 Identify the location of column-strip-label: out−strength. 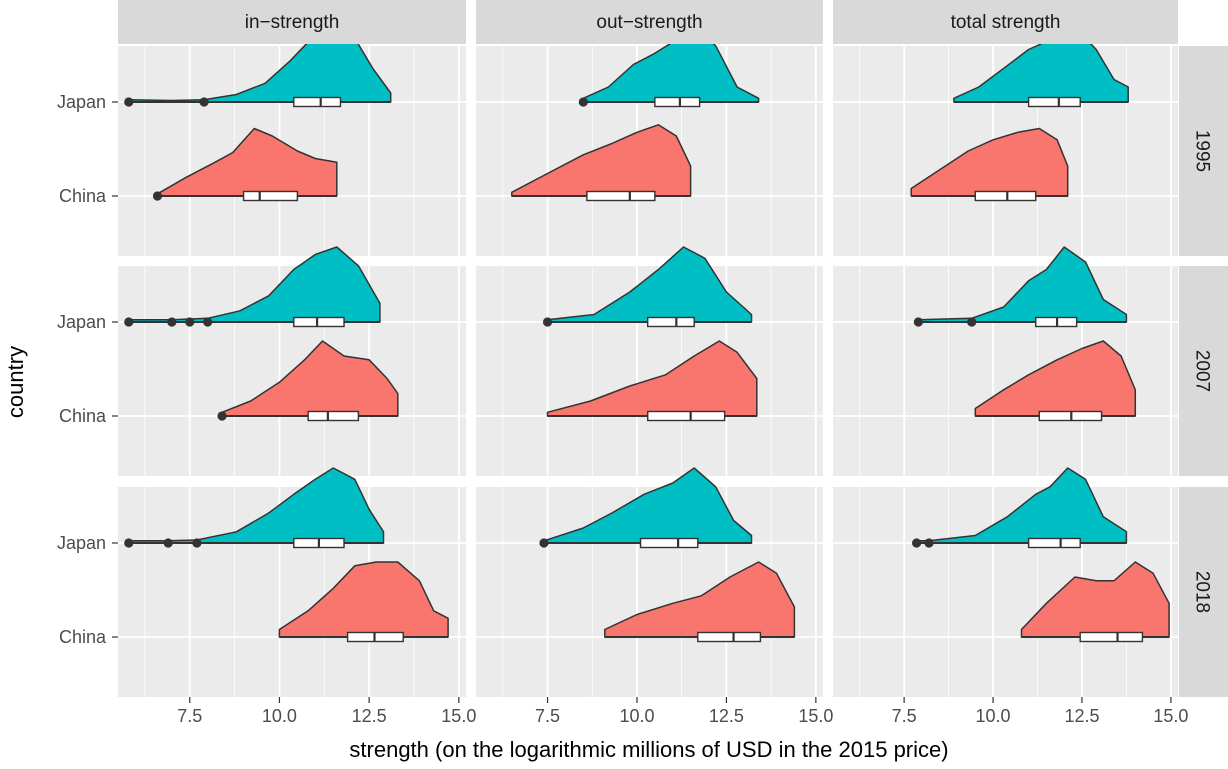
(649, 22).